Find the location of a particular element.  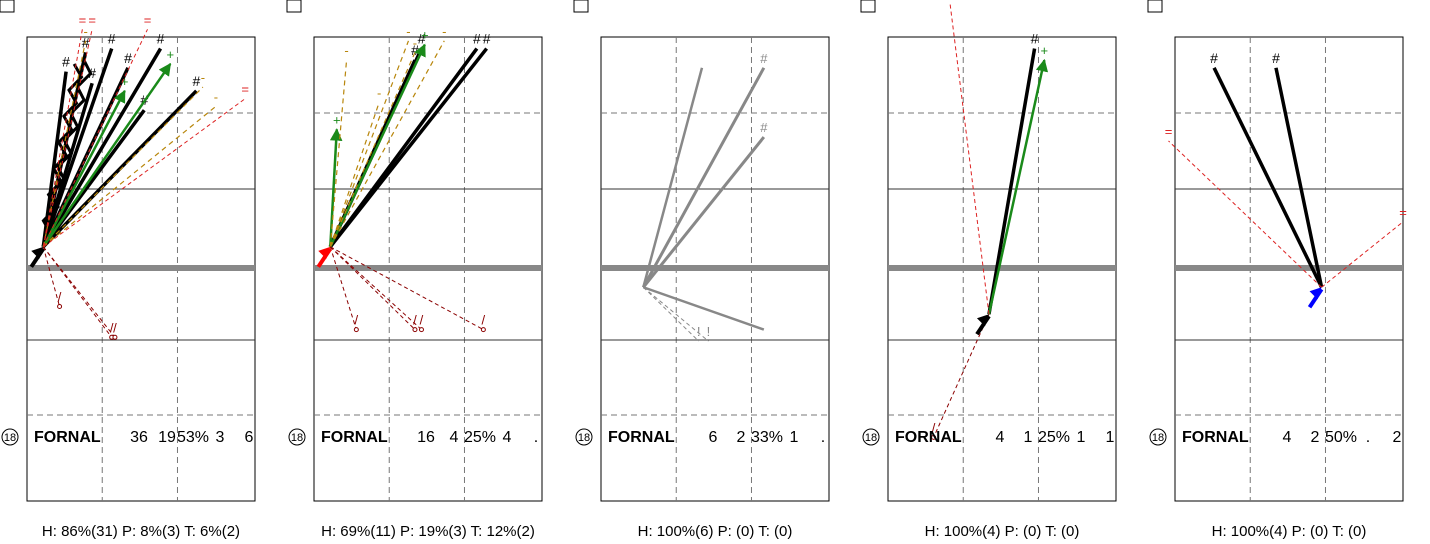

stat-value-1: 6 is located at coordinates (713, 437).